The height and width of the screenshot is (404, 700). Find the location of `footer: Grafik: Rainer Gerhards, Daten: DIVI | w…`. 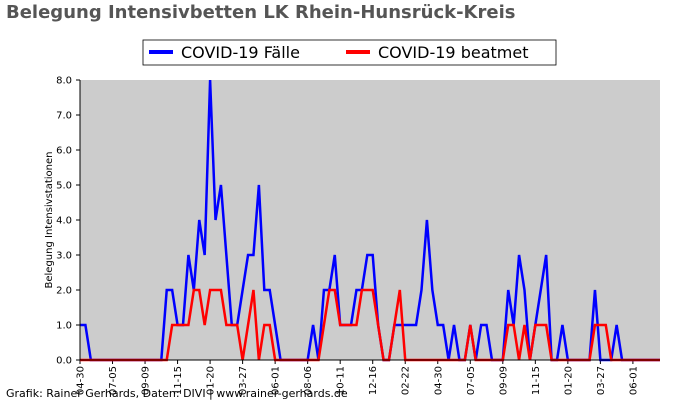

footer: Grafik: Rainer Gerhards, Daten: DIVI | w… is located at coordinates (177, 393).